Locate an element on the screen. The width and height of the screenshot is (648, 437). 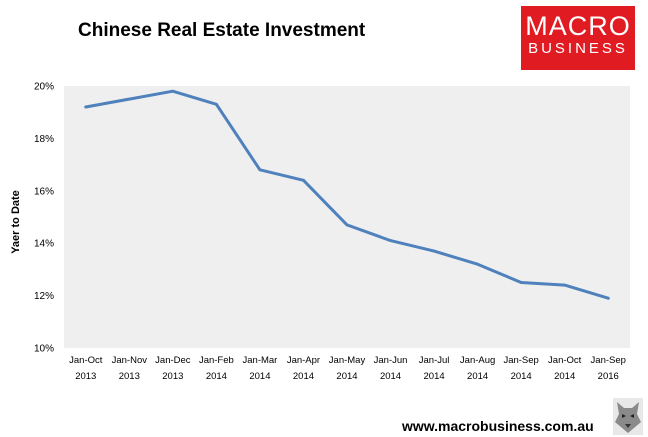
x-tick-label: Jan-Nov 2013 is located at coordinates (130, 368).